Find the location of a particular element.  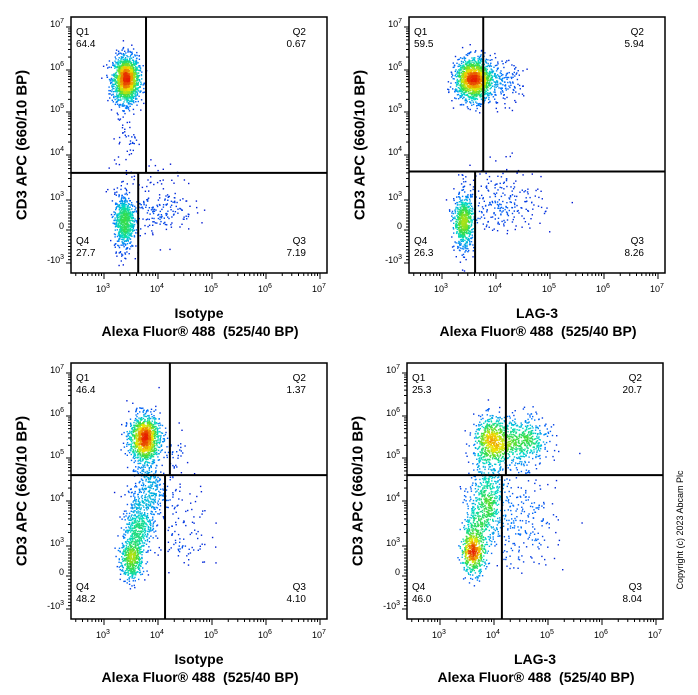

y-tick-label: 0 is located at coordinates (61, 226).